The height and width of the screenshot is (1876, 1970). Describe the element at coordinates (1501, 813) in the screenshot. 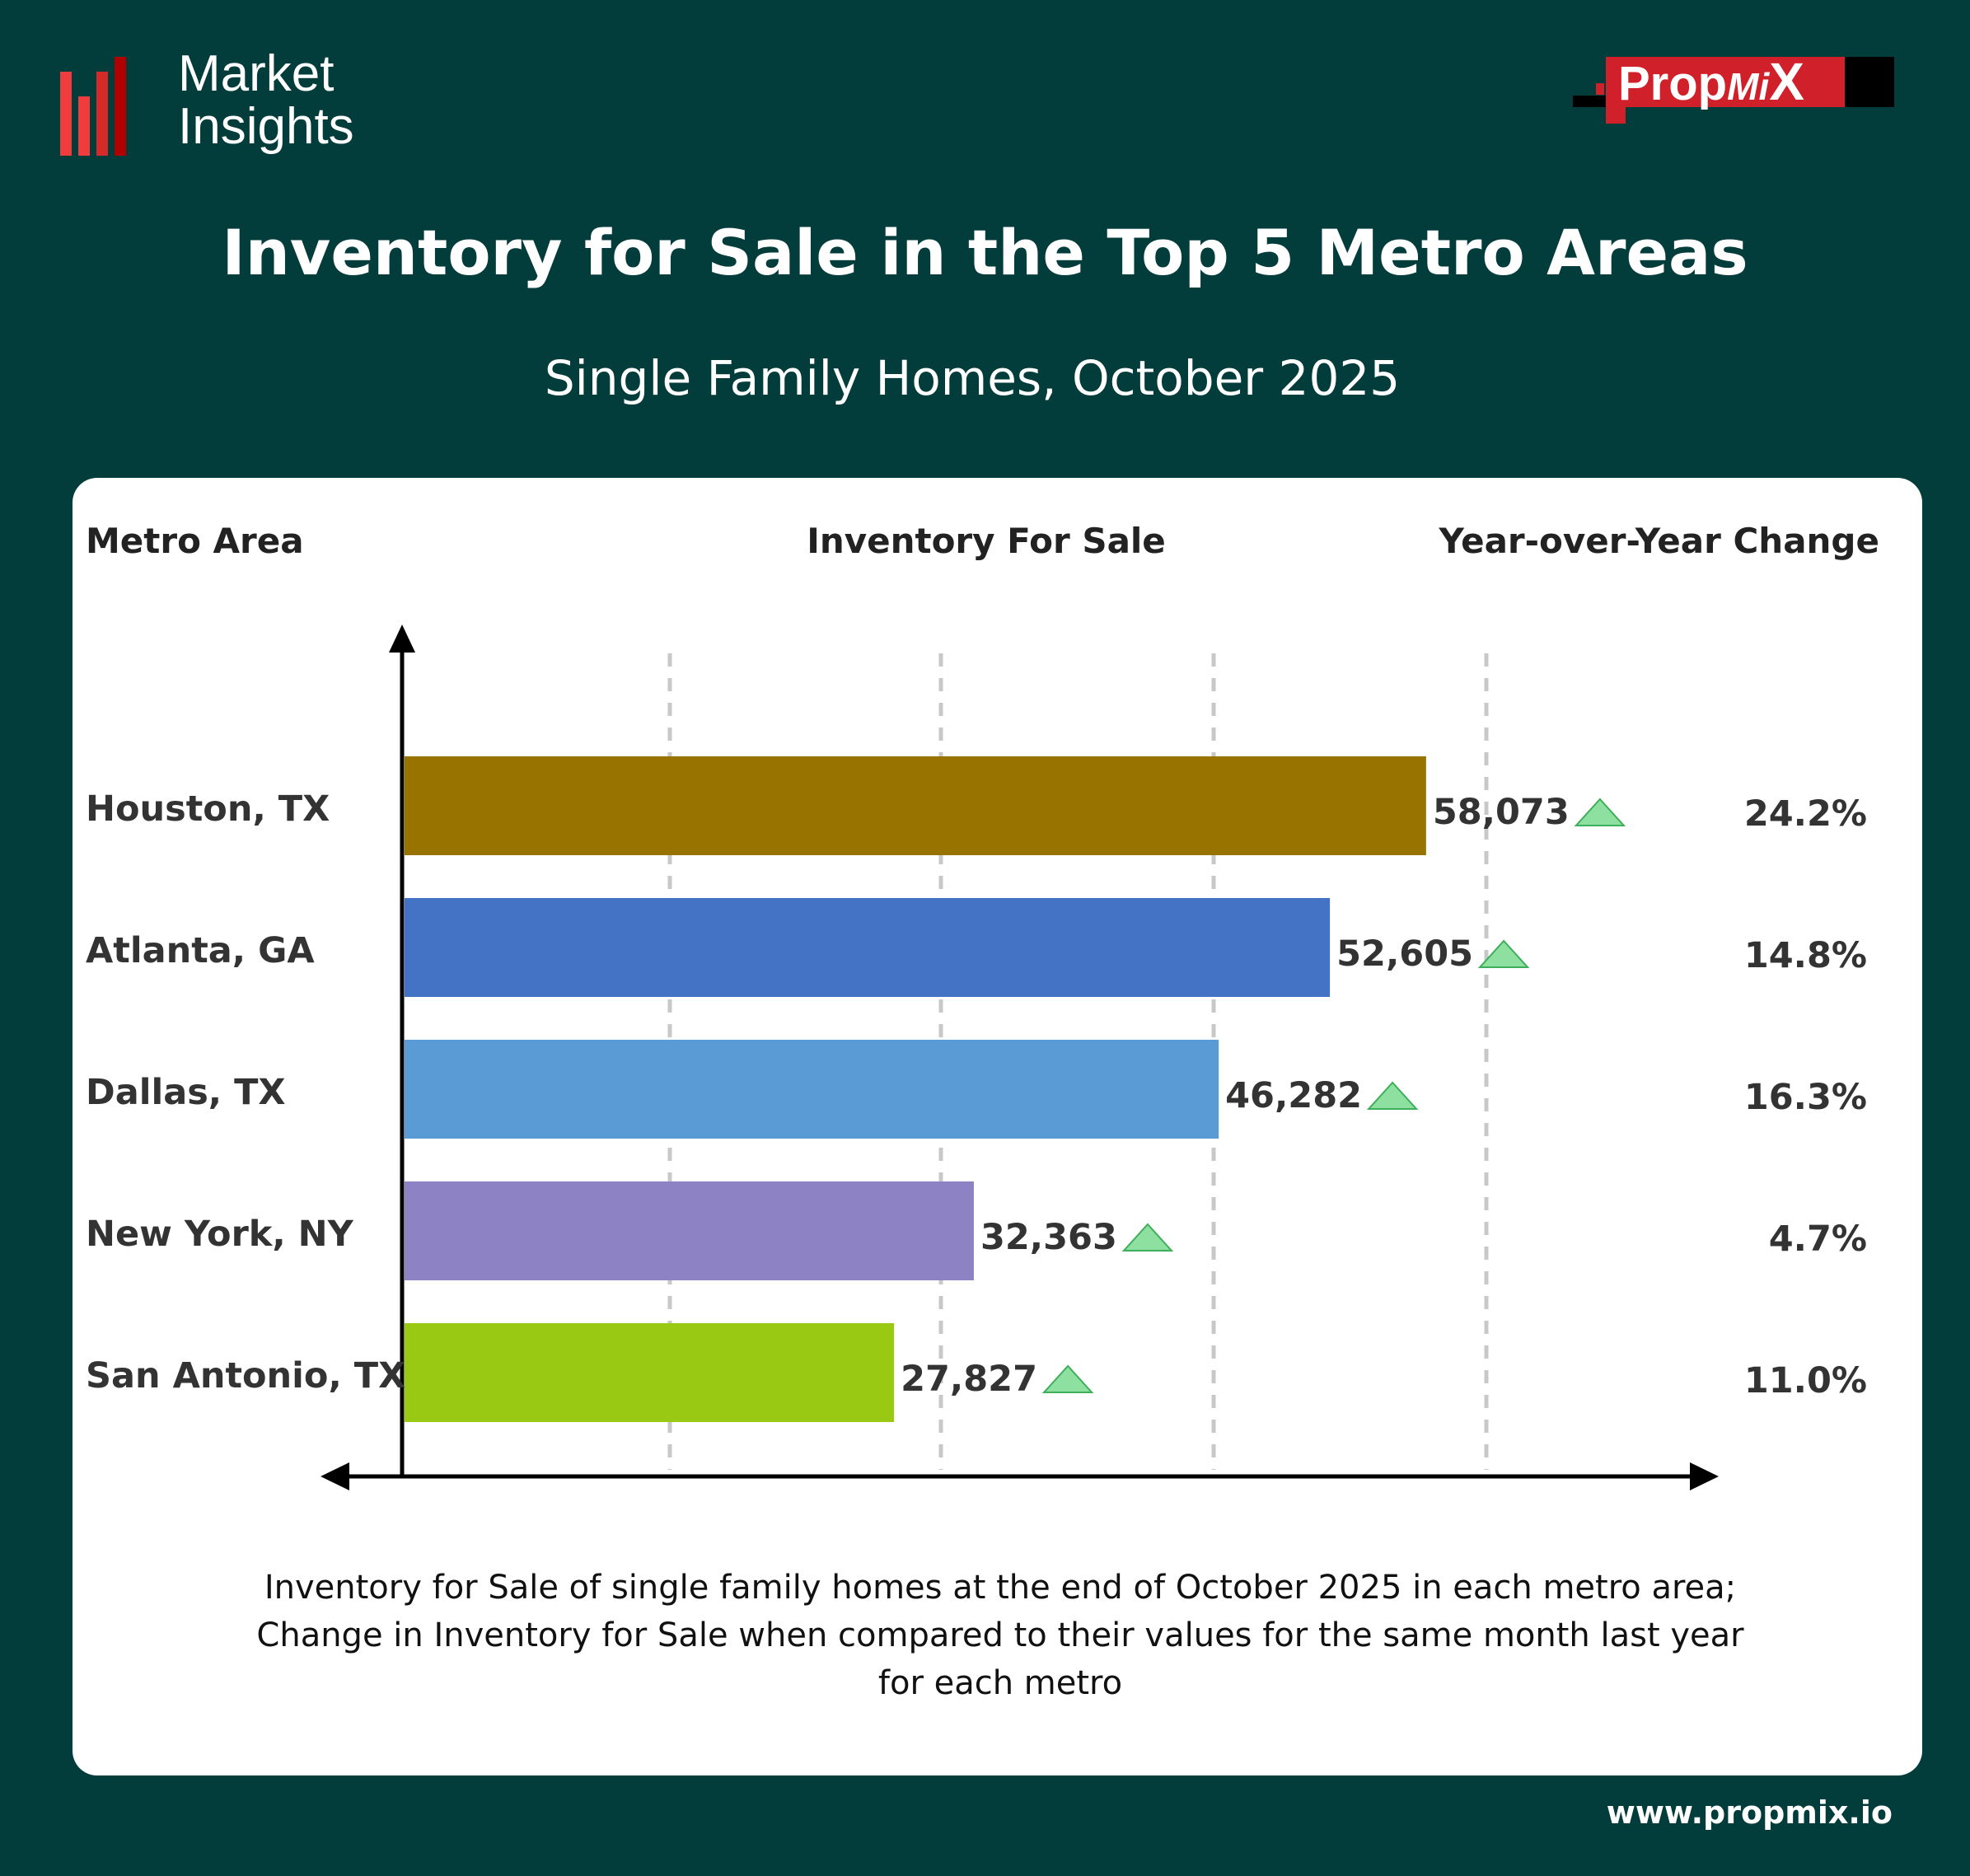

I see `value-label: 58,073` at that location.